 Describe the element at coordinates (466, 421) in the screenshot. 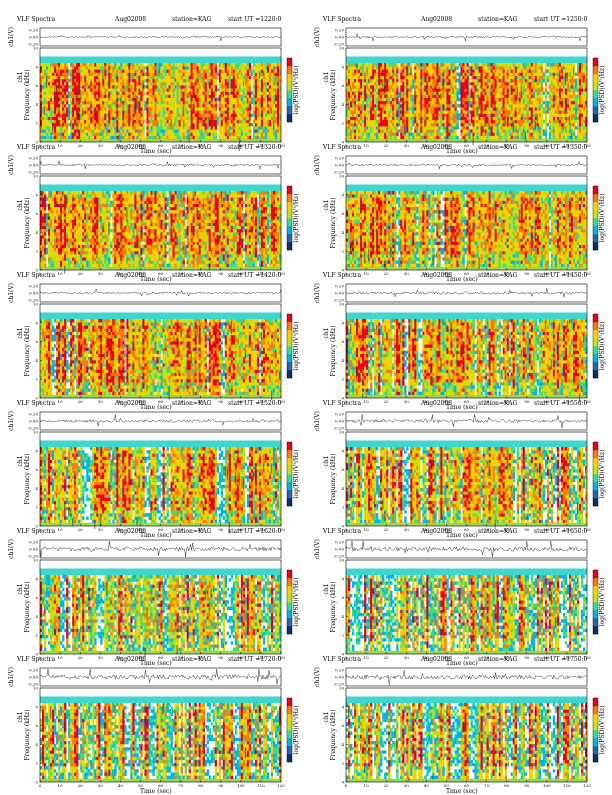

I see `waveform-line` at that location.